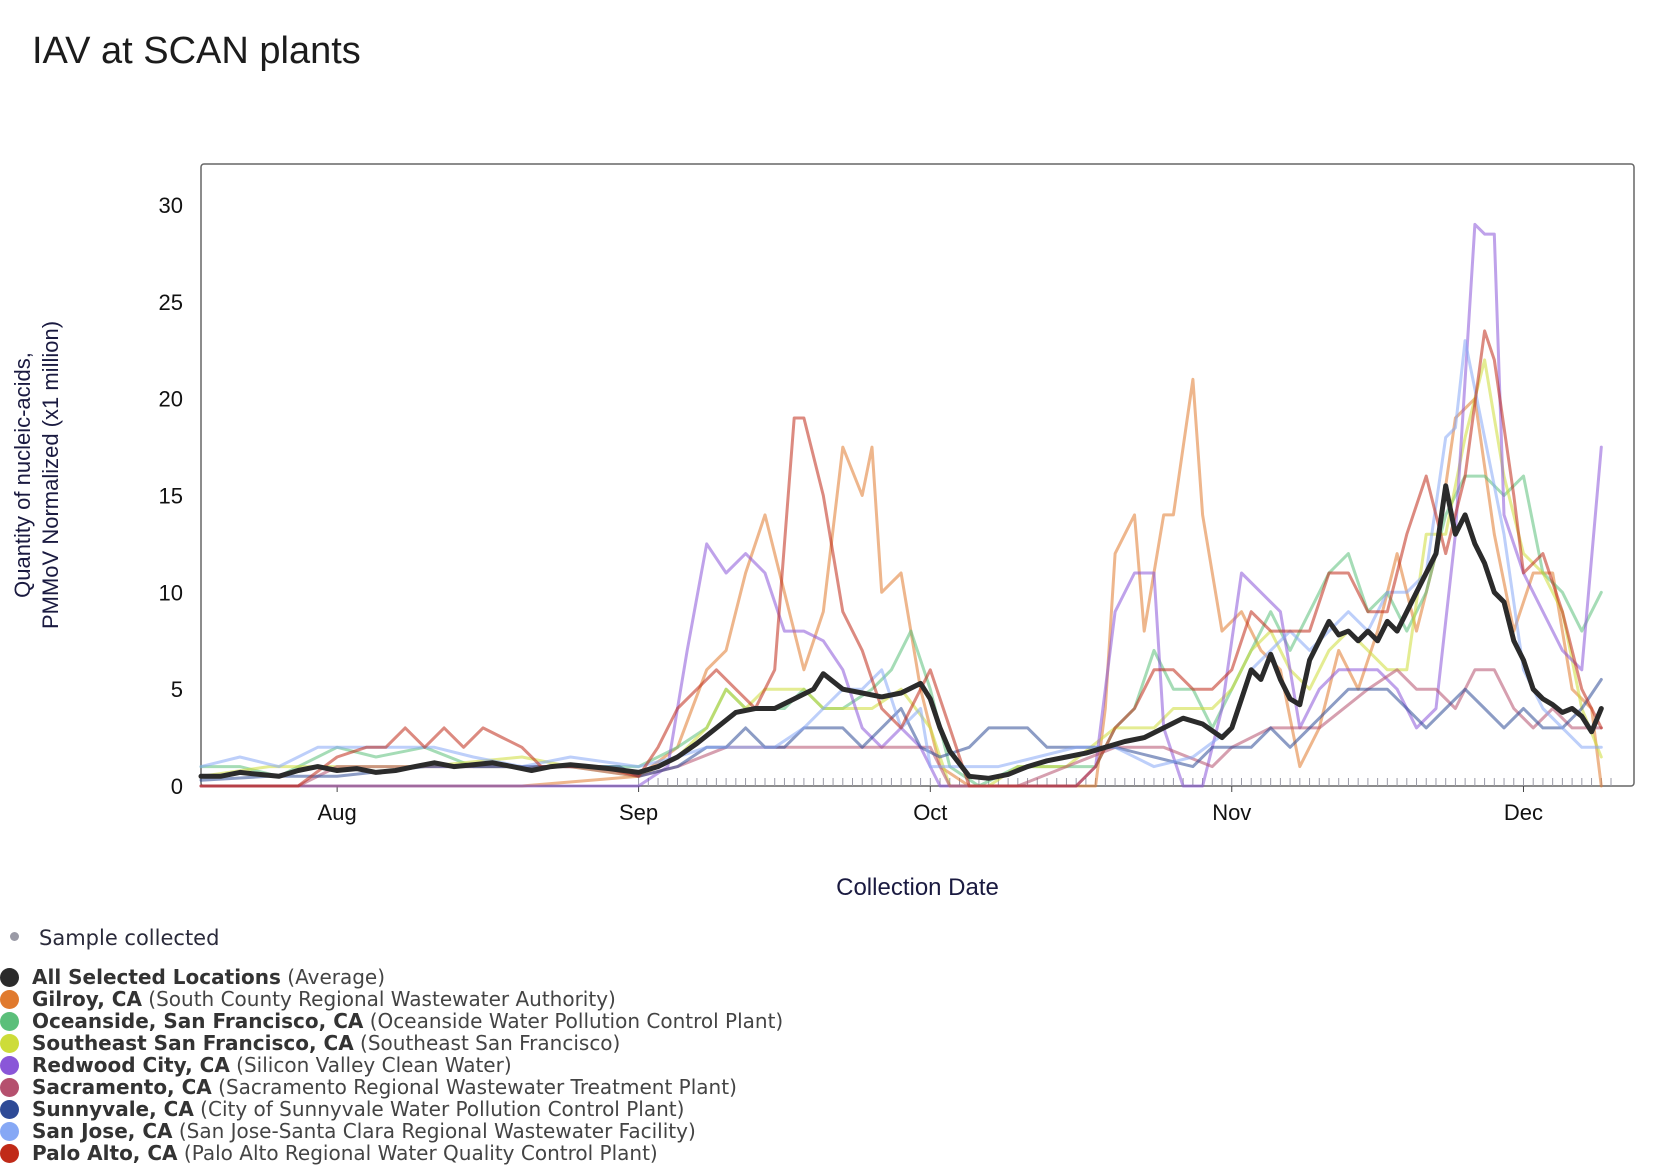 The image size is (1666, 1176). What do you see at coordinates (337, 812) in the screenshot?
I see `x-tick-label: Aug` at bounding box center [337, 812].